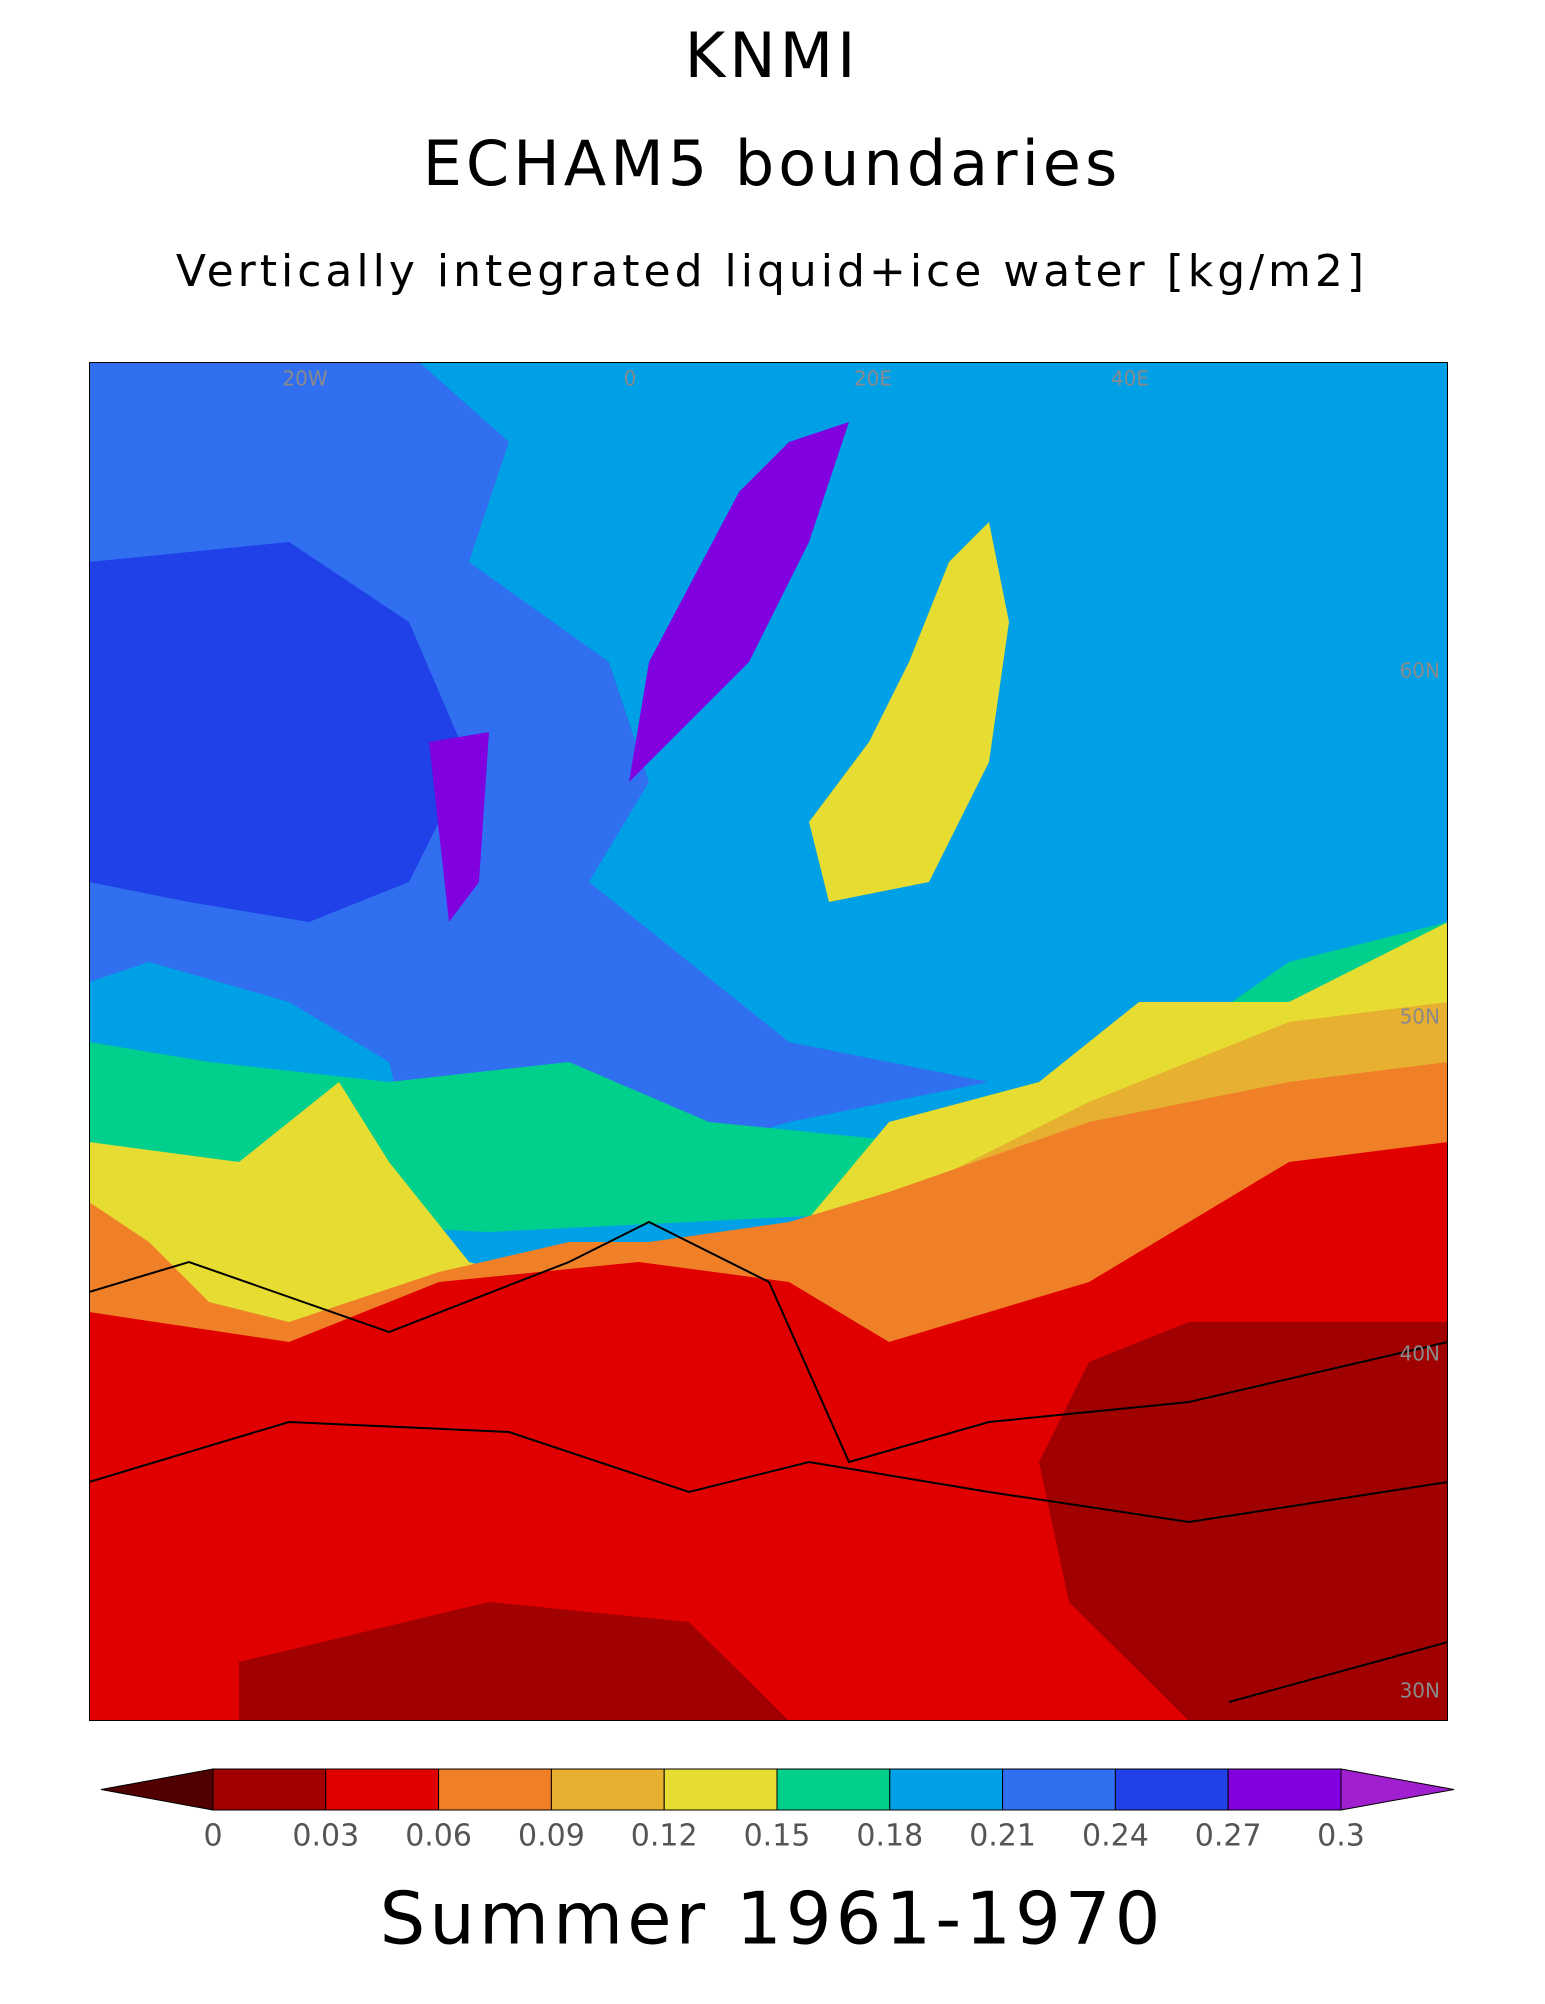 This screenshot has height=2004, width=1545. Describe the element at coordinates (1420, 1354) in the screenshot. I see `latitude-label: 40N` at that location.